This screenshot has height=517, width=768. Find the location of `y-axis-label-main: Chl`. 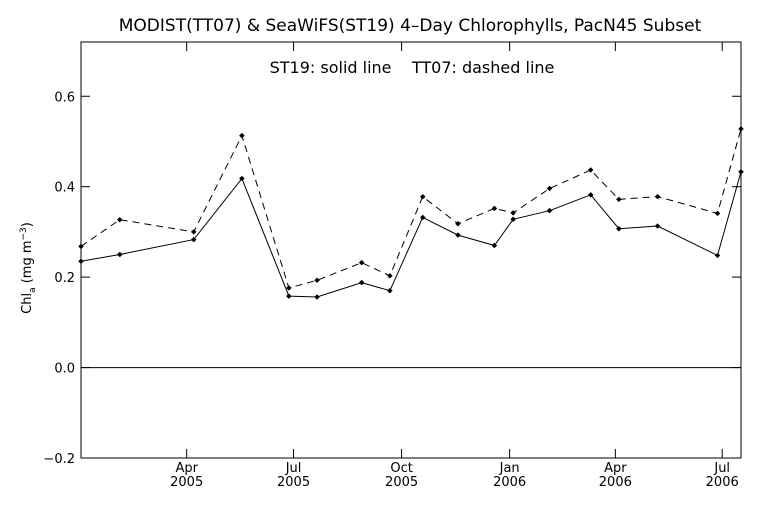

y-axis-label-main: Chl is located at coordinates (27, 303).